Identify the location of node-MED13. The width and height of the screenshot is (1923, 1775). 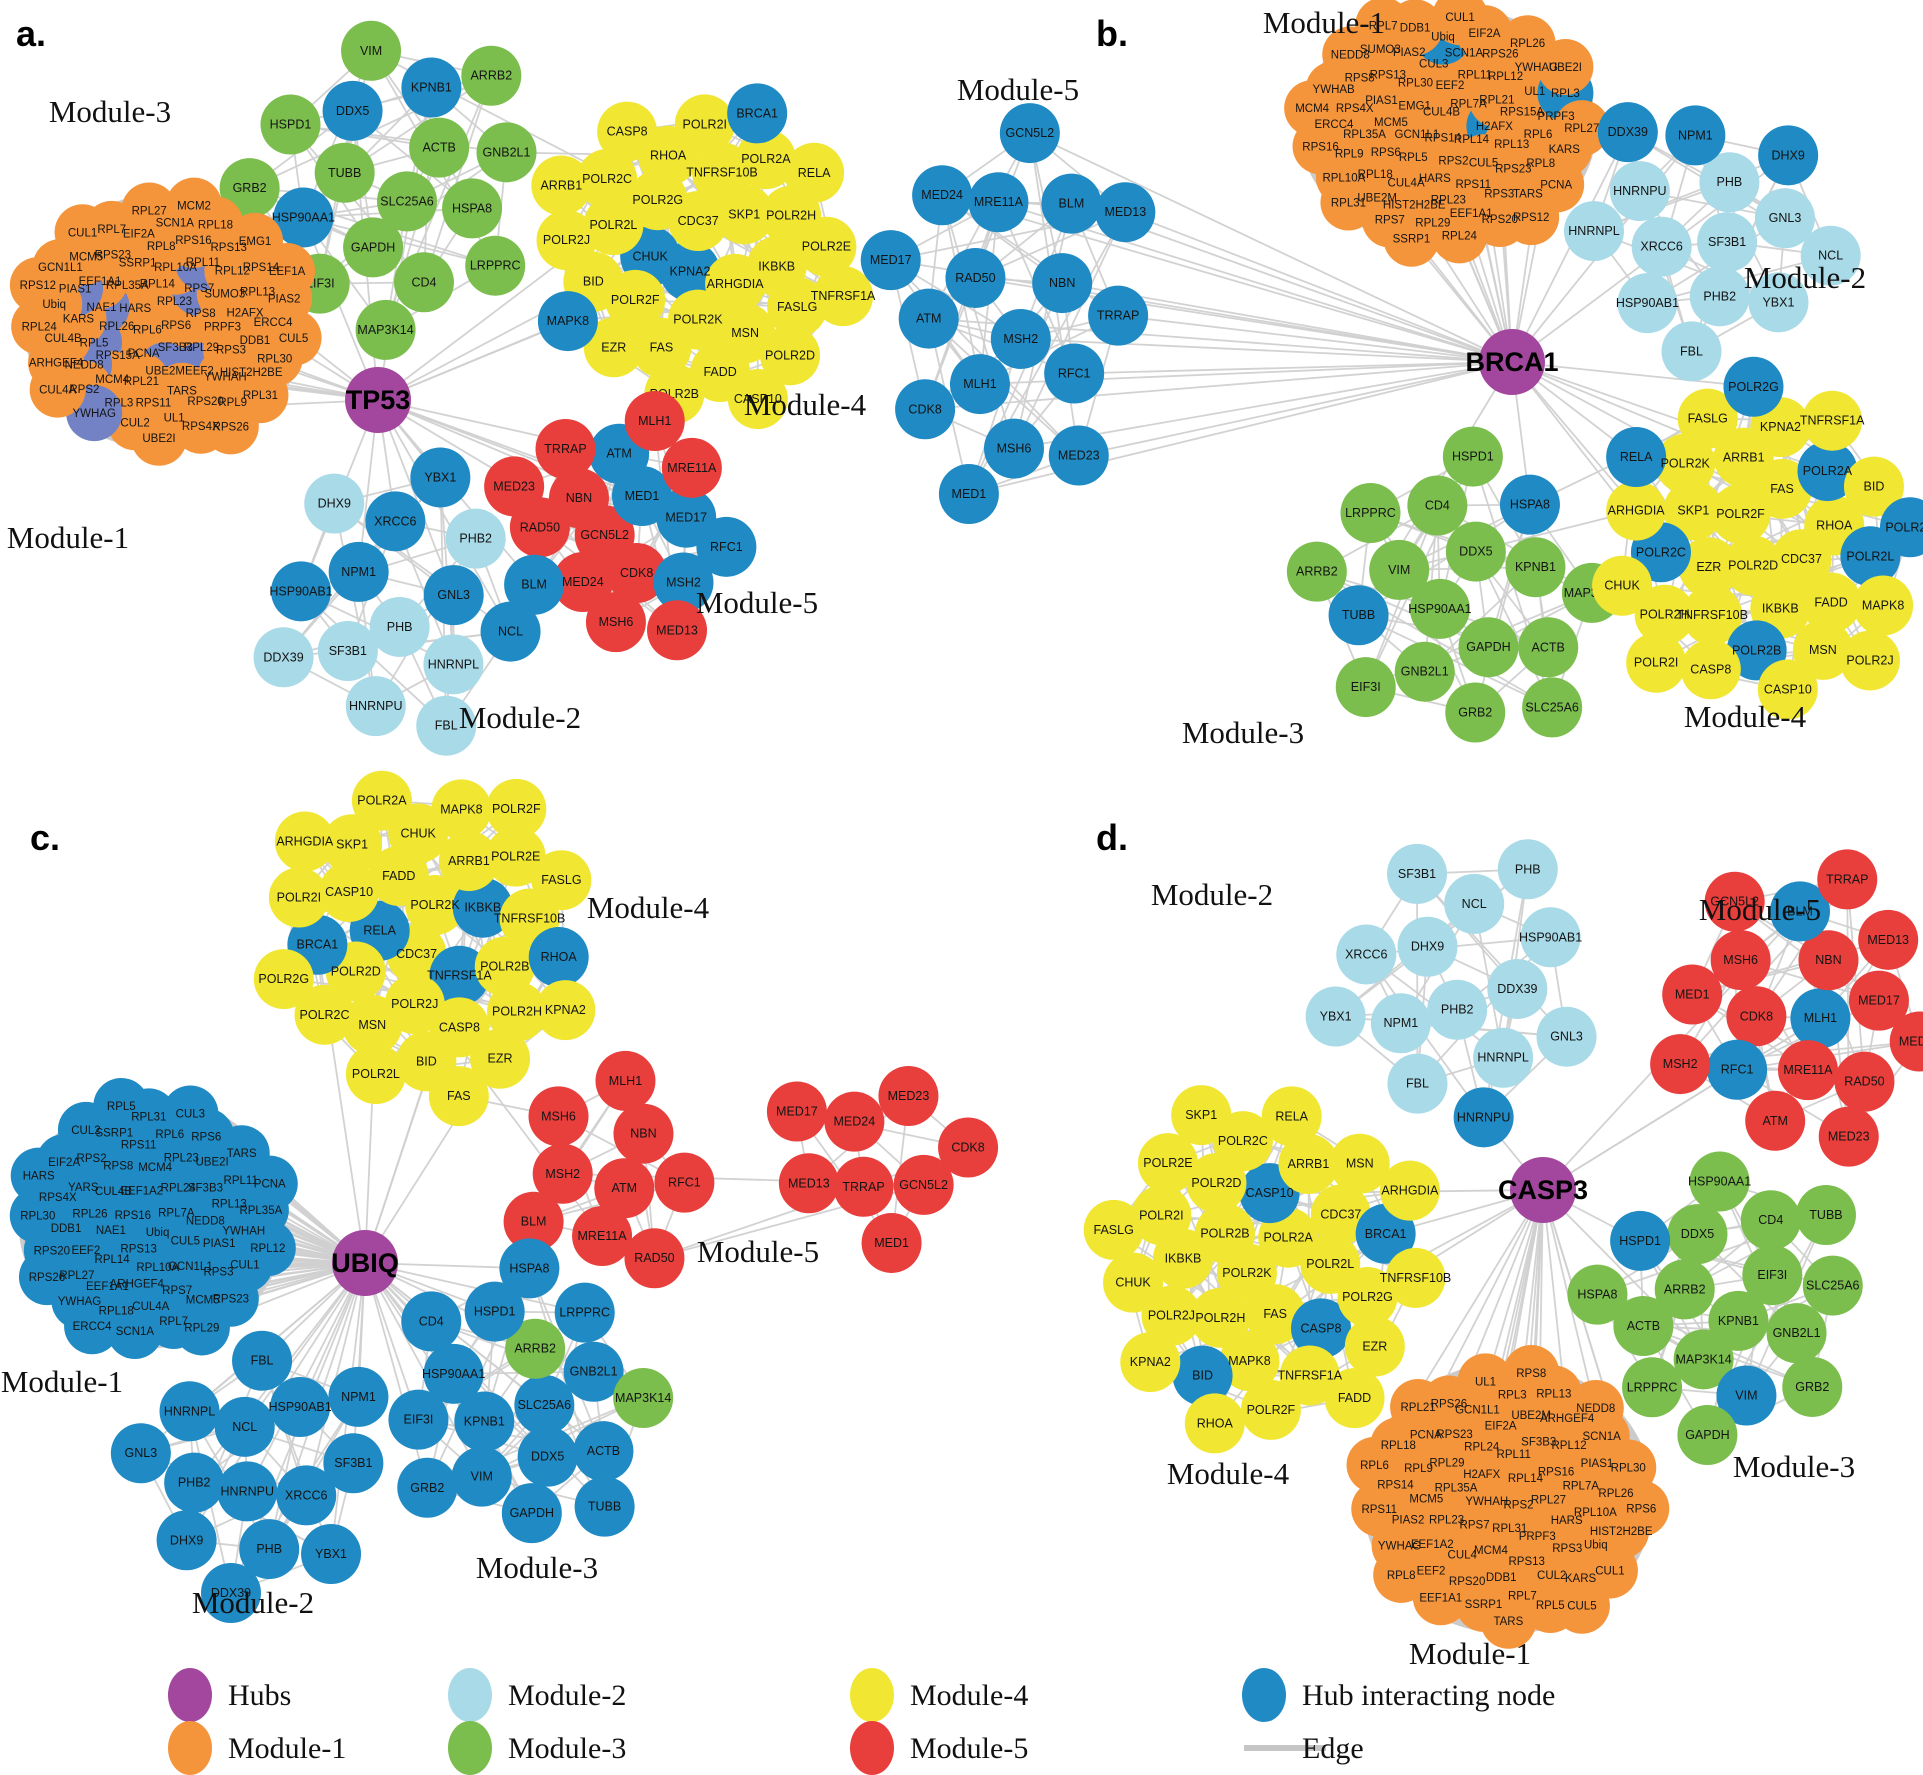
(677, 630).